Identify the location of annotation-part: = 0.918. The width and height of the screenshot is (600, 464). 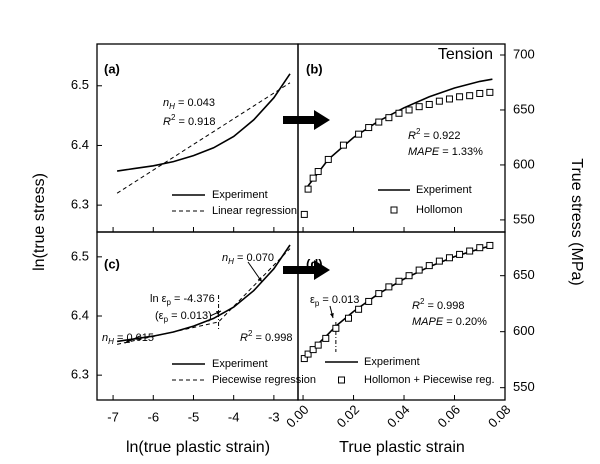
(195, 122).